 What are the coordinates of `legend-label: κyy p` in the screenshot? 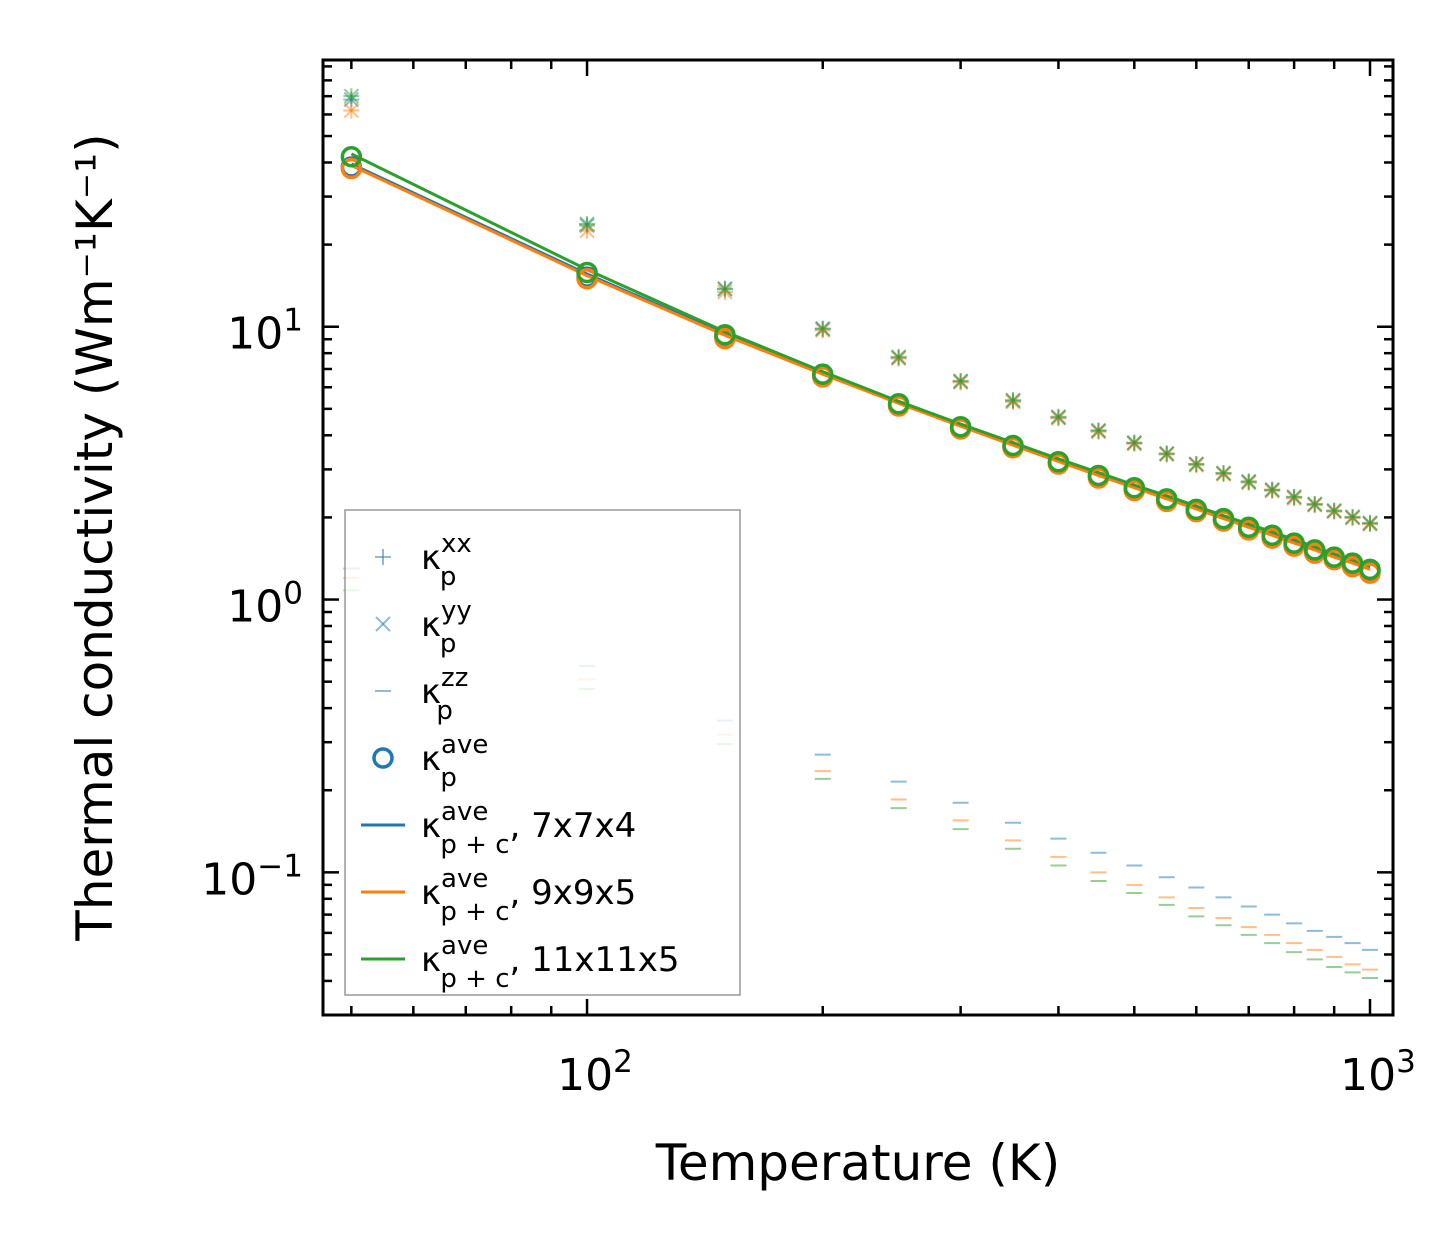 It's located at (446, 627).